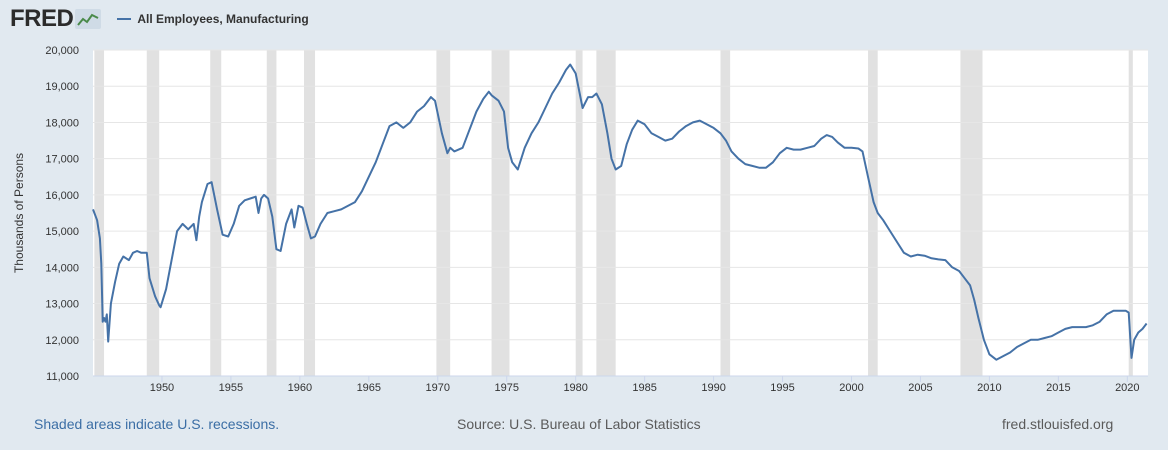 Image resolution: width=1168 pixels, height=450 pixels. What do you see at coordinates (19, 213) in the screenshot?
I see `y-axis-label: Thousands of Persons` at bounding box center [19, 213].